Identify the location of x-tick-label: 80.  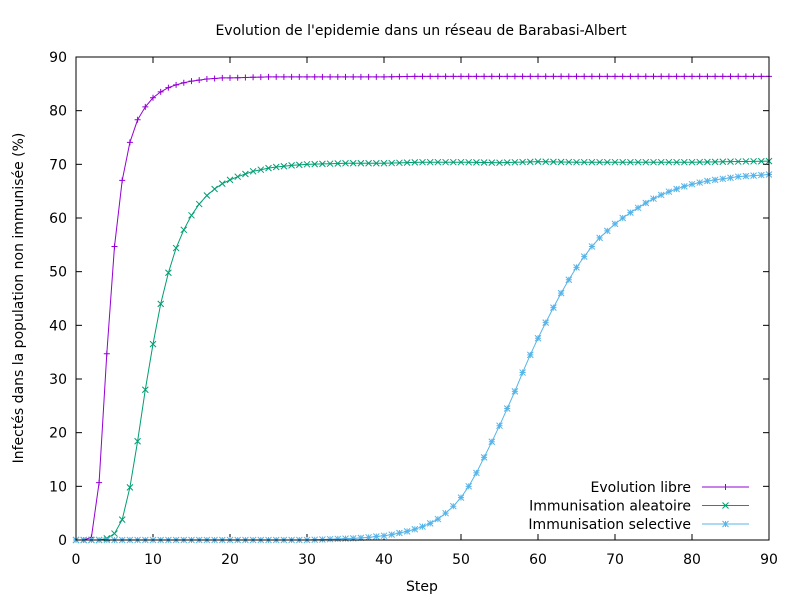
(692, 560).